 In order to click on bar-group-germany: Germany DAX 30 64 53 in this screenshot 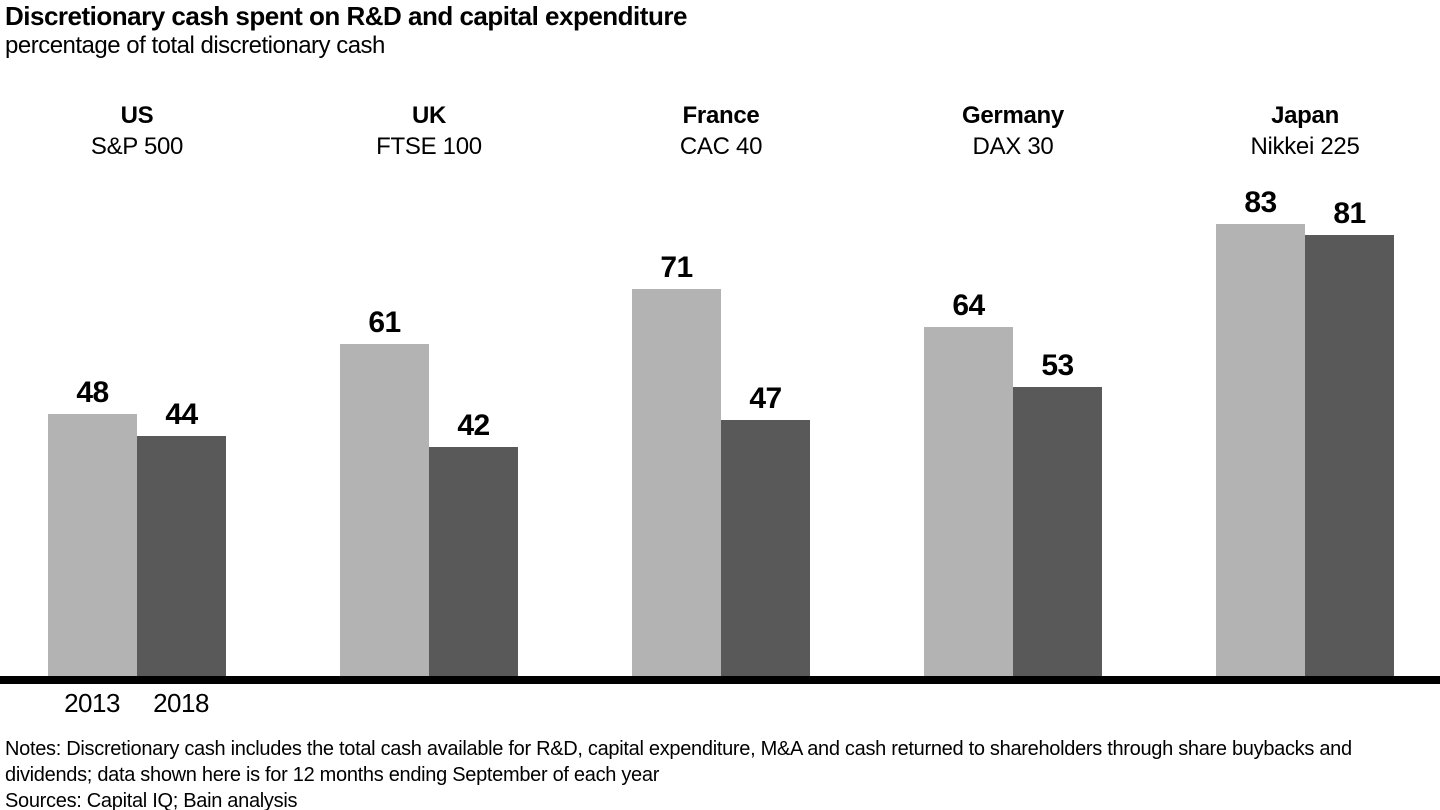, I will do `click(1013, 388)`.